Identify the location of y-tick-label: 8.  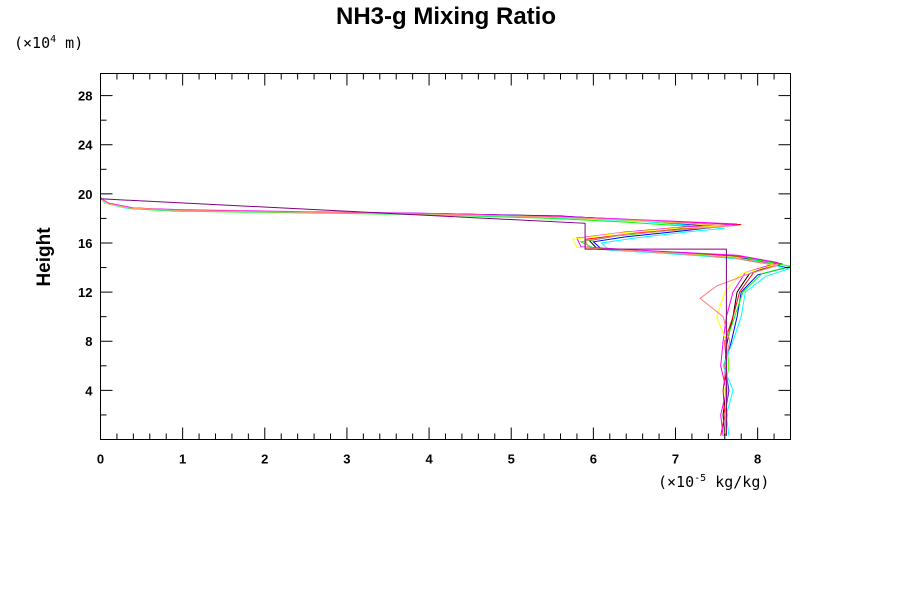
(88, 341).